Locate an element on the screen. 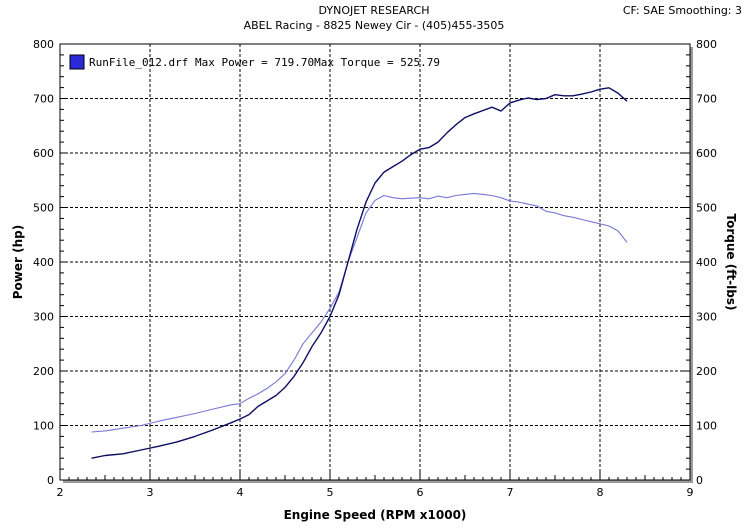 This screenshot has height=528, width=748. y-tick-label-right: 100 is located at coordinates (706, 426).